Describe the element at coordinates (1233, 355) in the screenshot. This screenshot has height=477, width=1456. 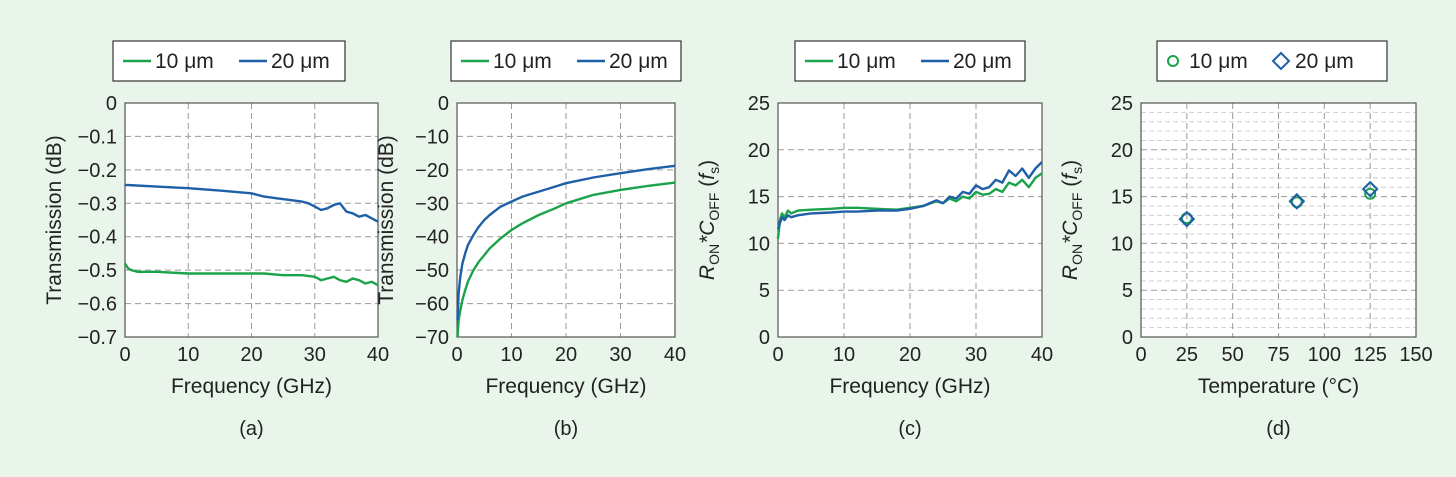
I see `x-tick-label: 50` at that location.